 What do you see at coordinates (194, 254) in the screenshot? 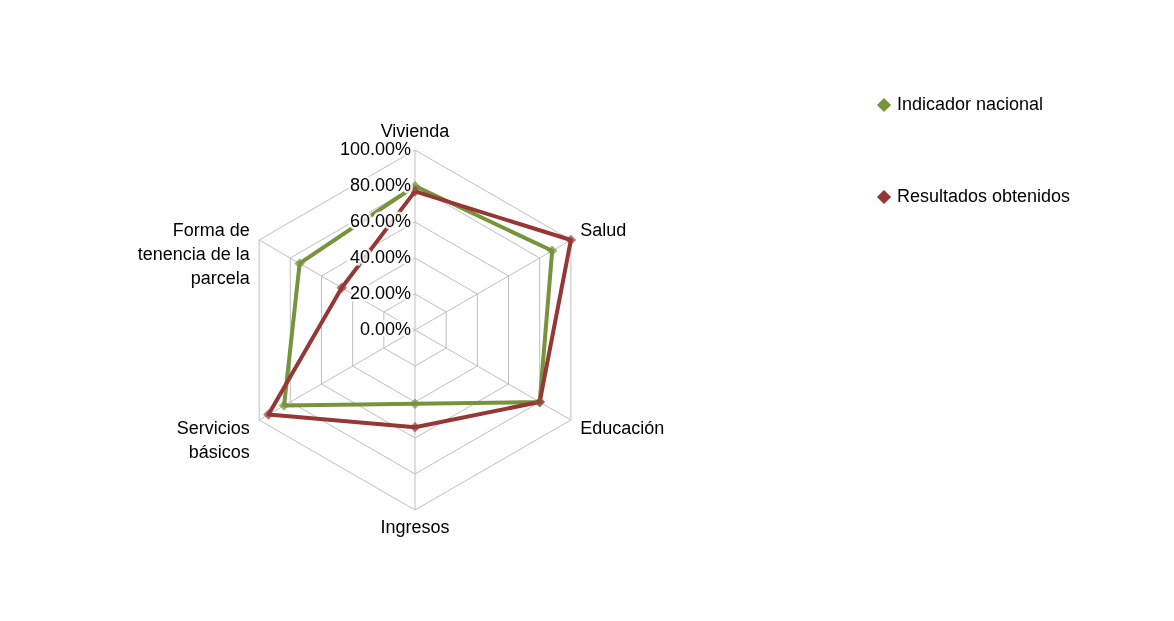
I see `spoke-label: Forma de tenencia de la parcela` at bounding box center [194, 254].